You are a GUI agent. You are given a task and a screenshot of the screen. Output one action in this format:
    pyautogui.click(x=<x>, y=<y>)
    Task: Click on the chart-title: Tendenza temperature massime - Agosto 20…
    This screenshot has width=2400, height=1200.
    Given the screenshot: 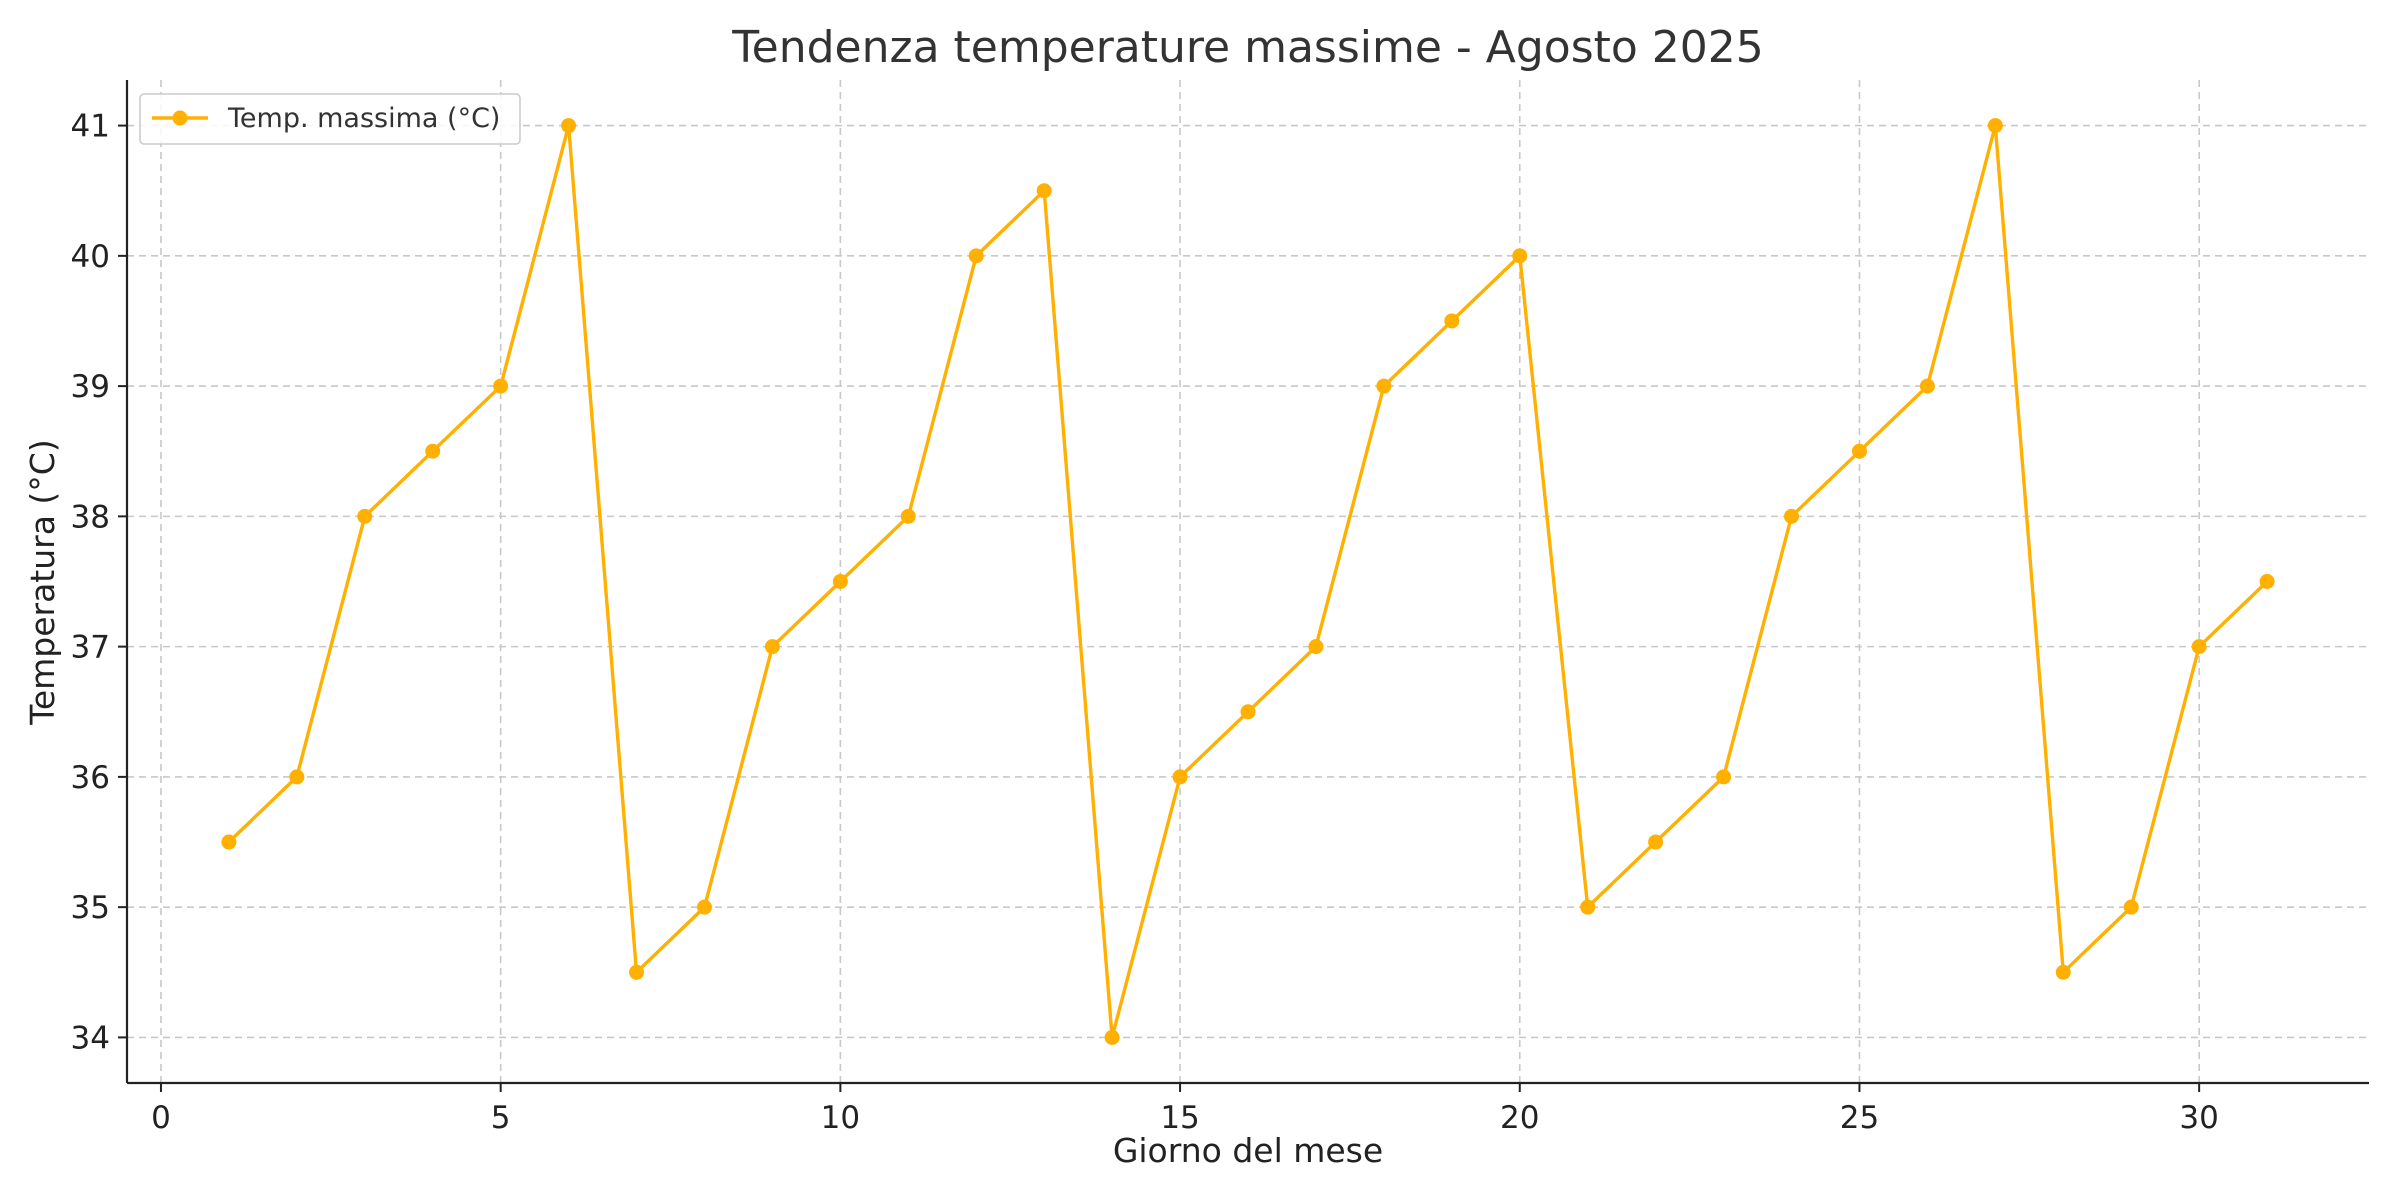 What is the action you would take?
    pyautogui.click(x=1247, y=47)
    